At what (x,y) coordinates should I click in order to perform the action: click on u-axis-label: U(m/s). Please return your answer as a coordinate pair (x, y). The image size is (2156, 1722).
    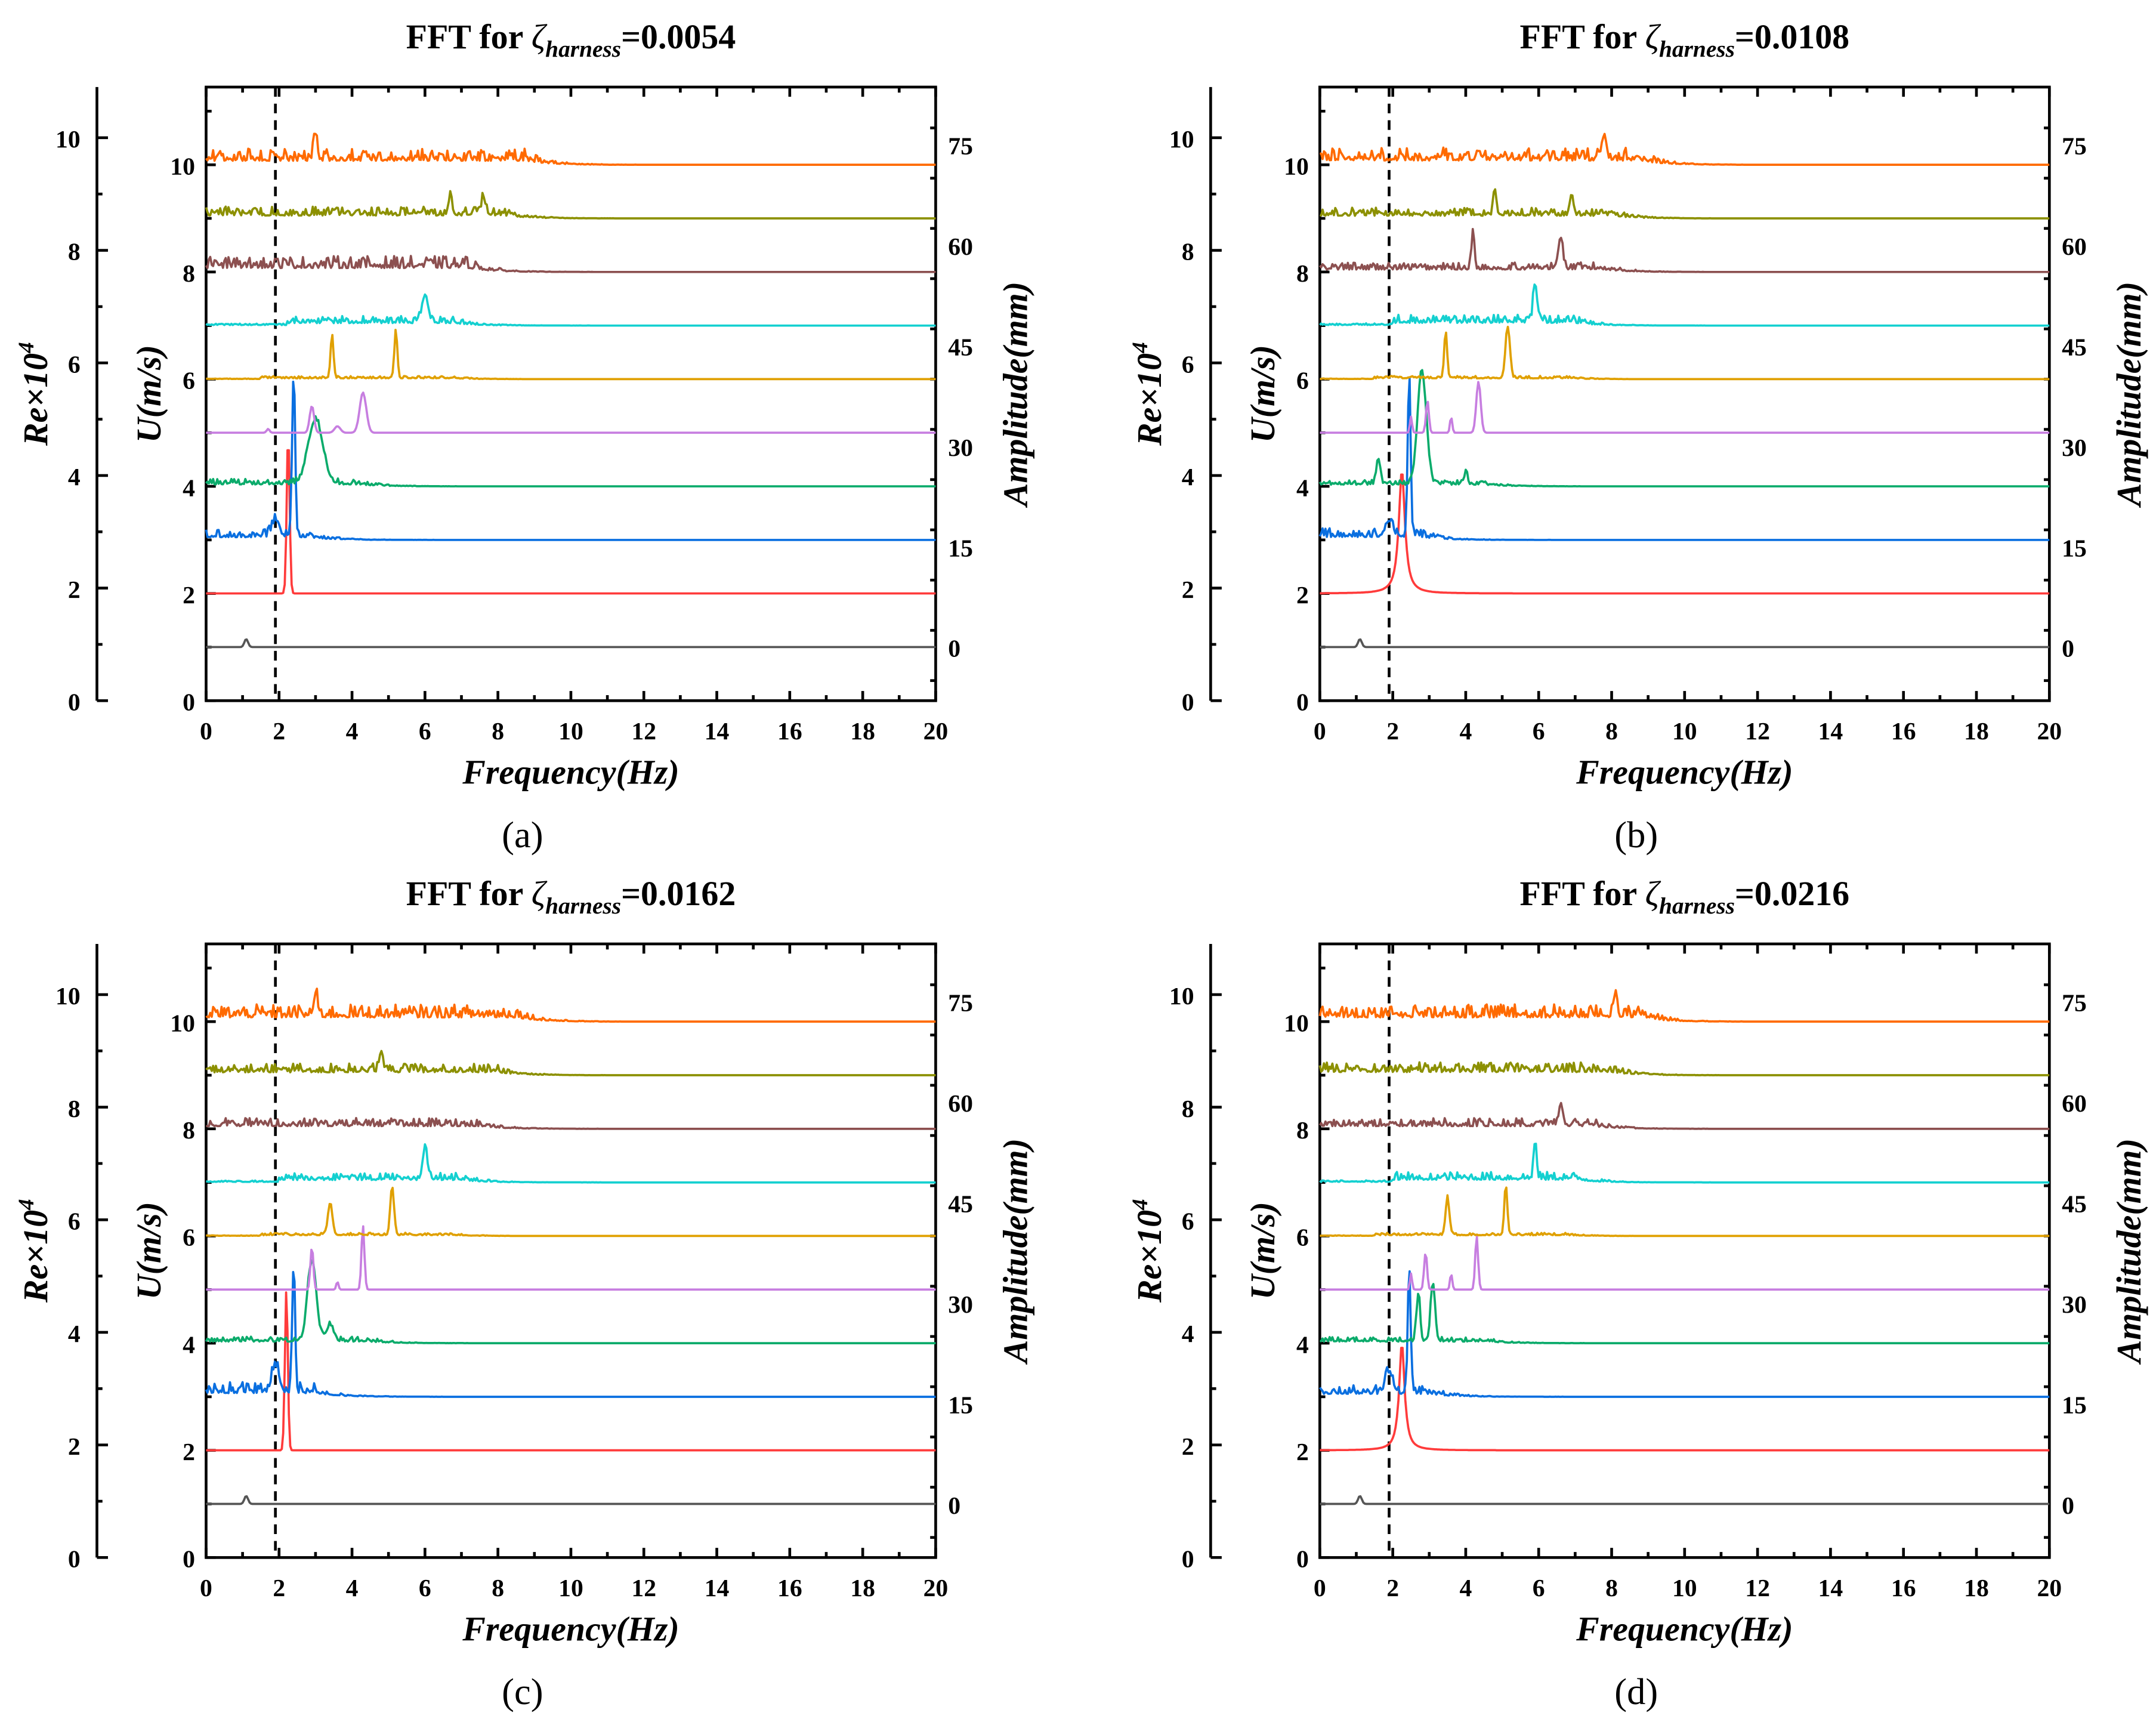
    Looking at the image, I should click on (148, 1251).